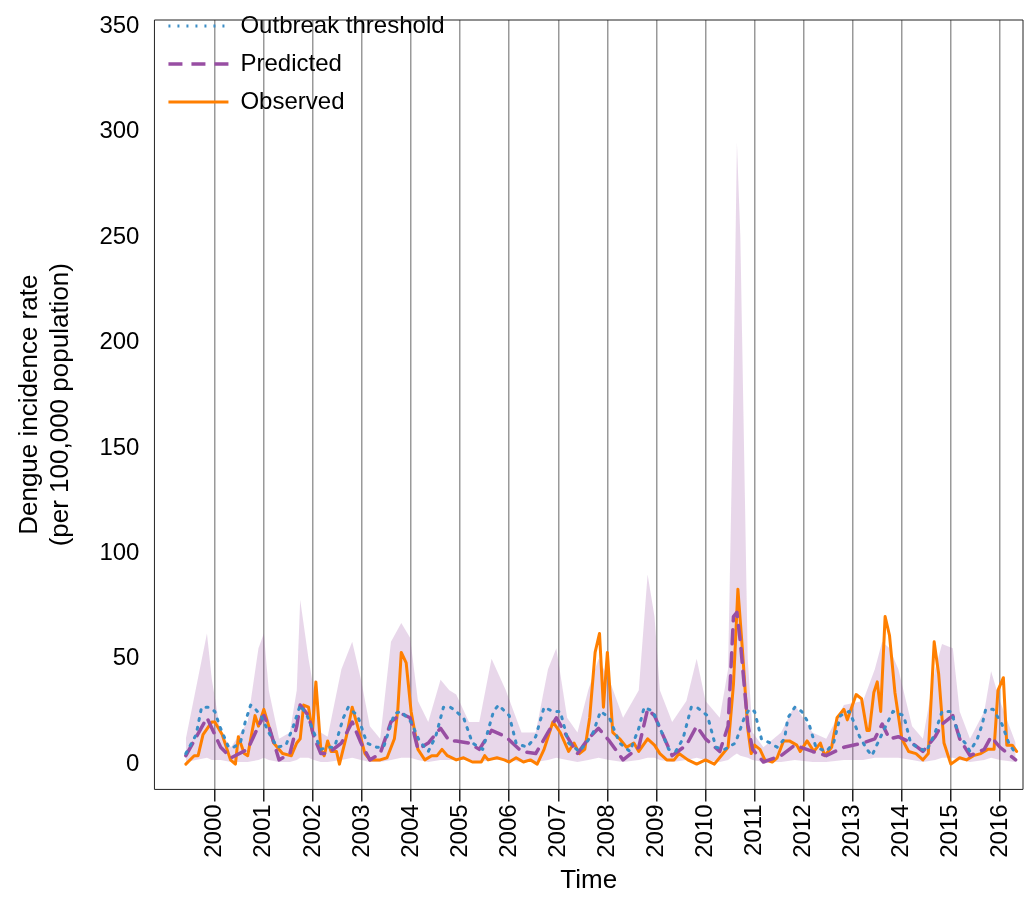 This screenshot has width=1035, height=904. I want to click on x-tick-label: 2010, so click(704, 831).